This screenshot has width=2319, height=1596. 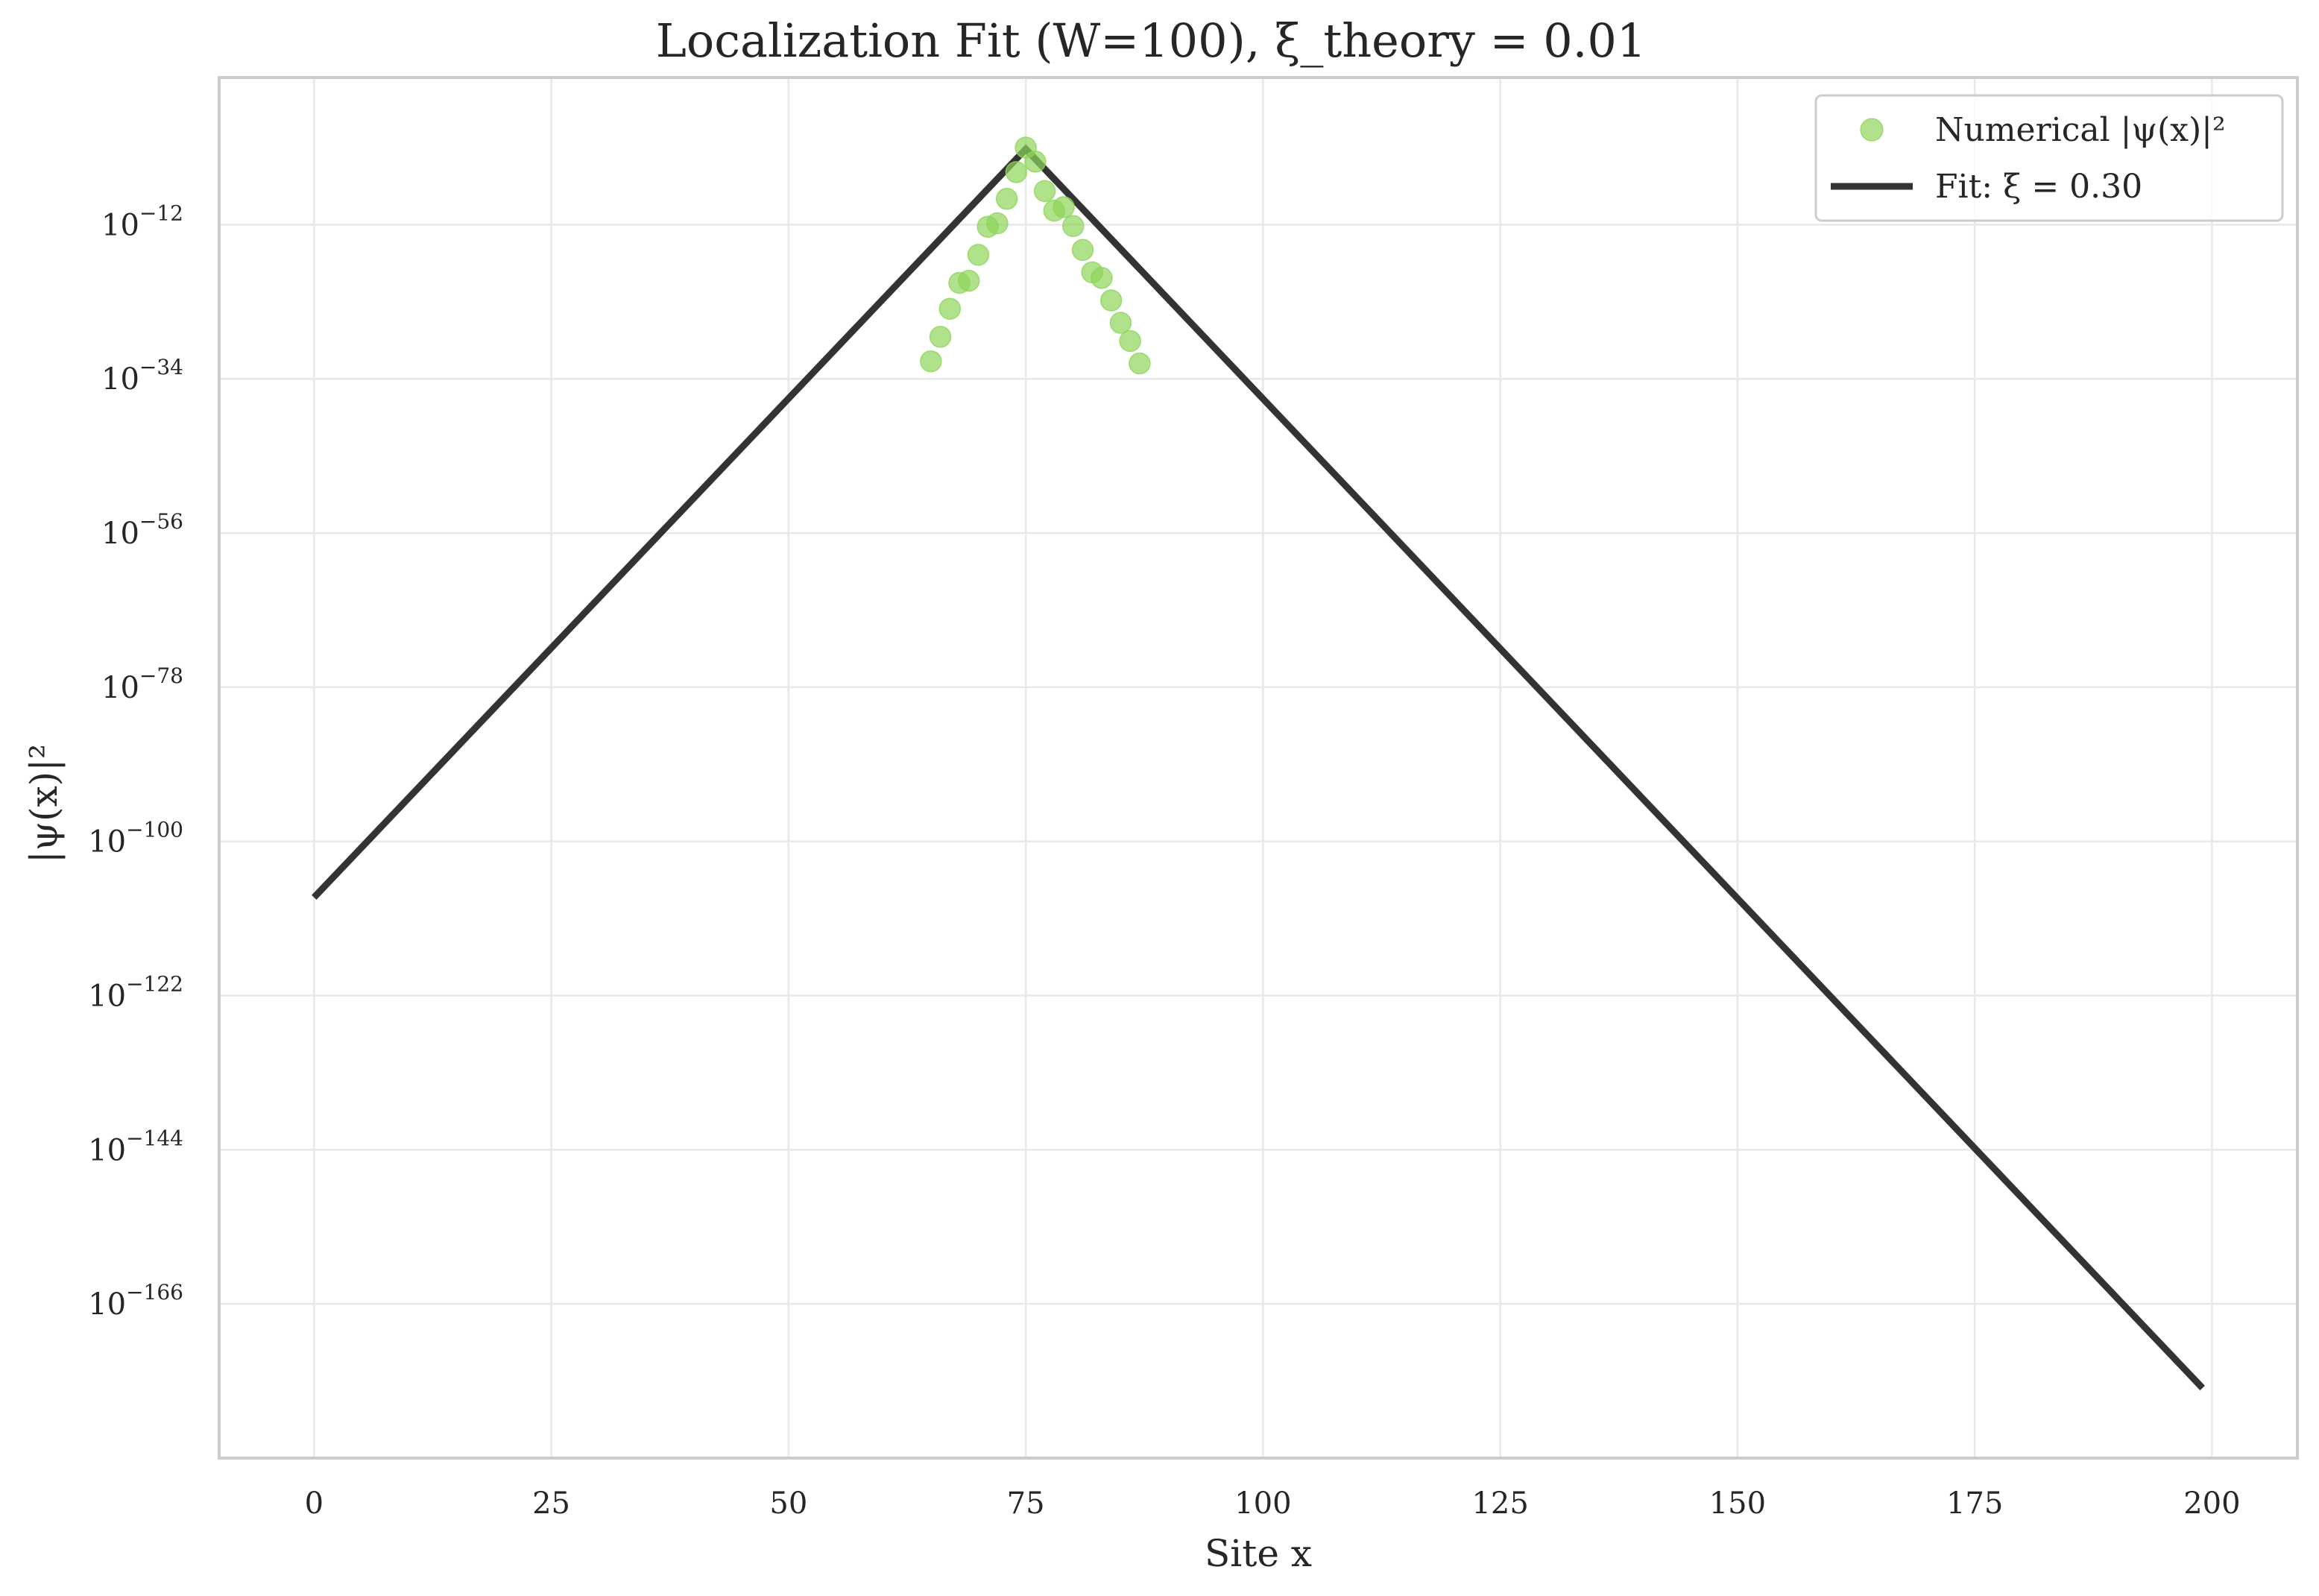 I want to click on y-tick-label: 10−78, so click(x=142, y=684).